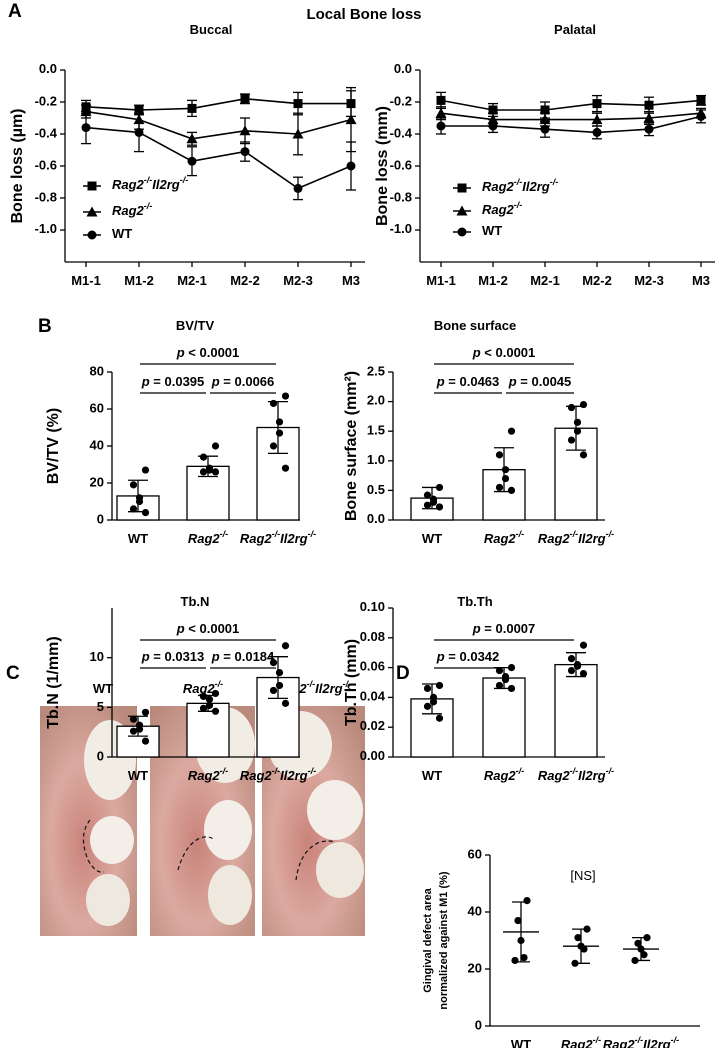 This screenshot has height=1048, width=728. I want to click on y-tick-label: 0.02, so click(372, 726).